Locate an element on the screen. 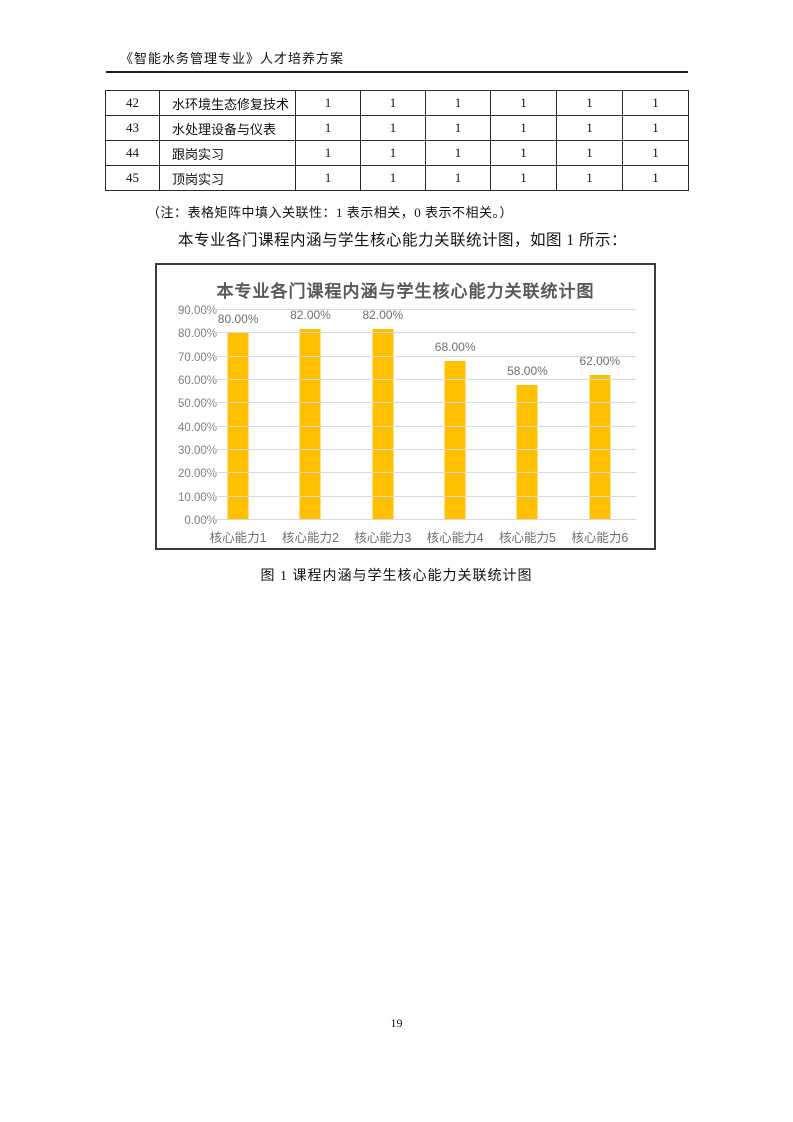  chart-slot: 68.00% 核心能力4 is located at coordinates (455, 427).